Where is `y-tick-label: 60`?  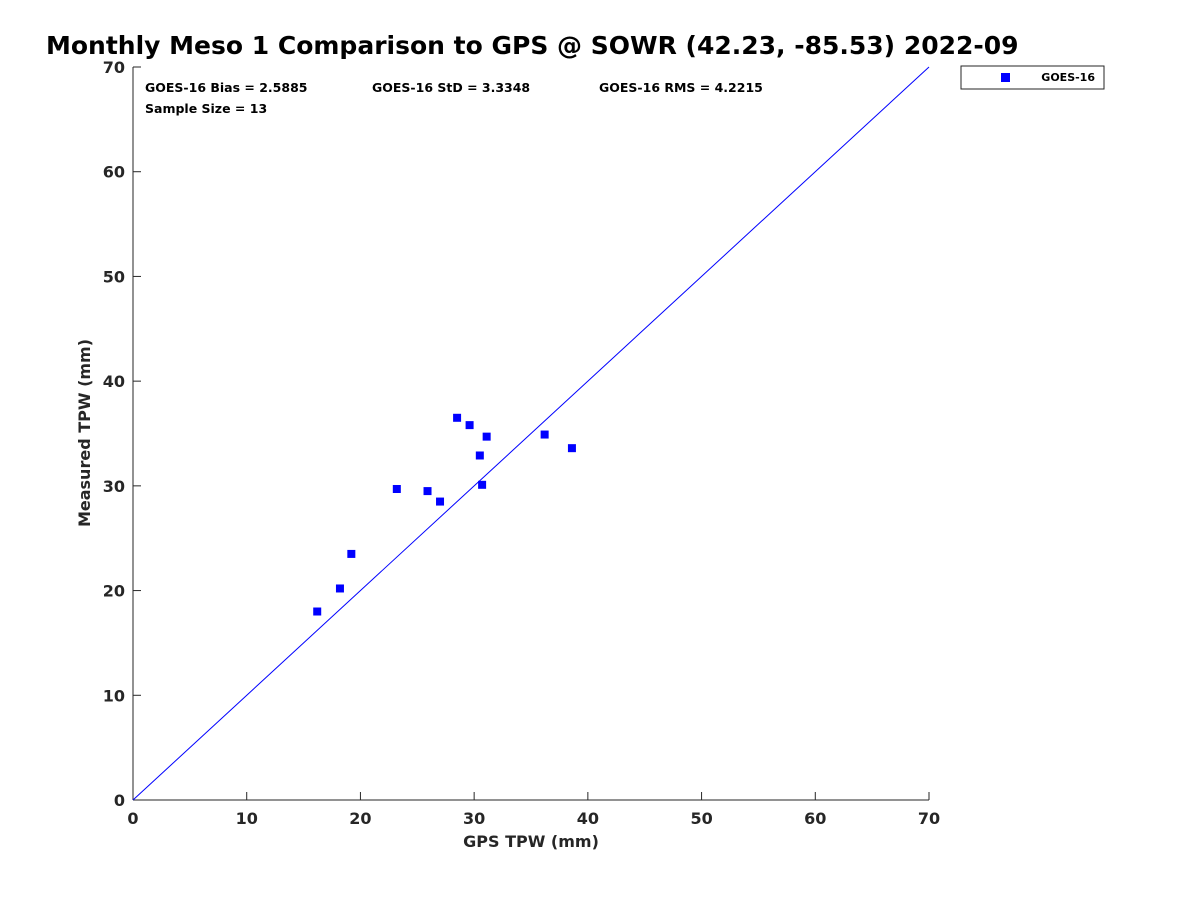 y-tick-label: 60 is located at coordinates (114, 172).